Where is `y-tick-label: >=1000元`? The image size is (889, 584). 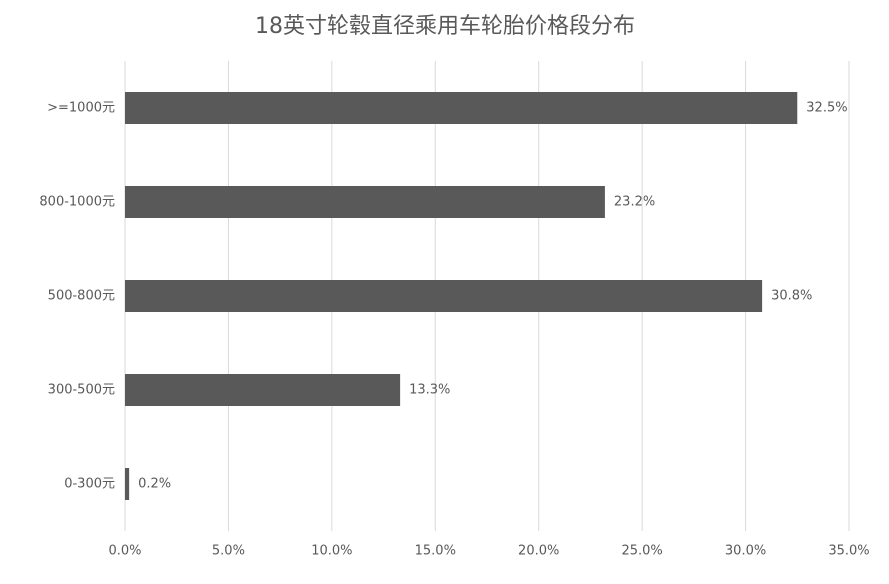
y-tick-label: >=1000元 is located at coordinates (81, 108).